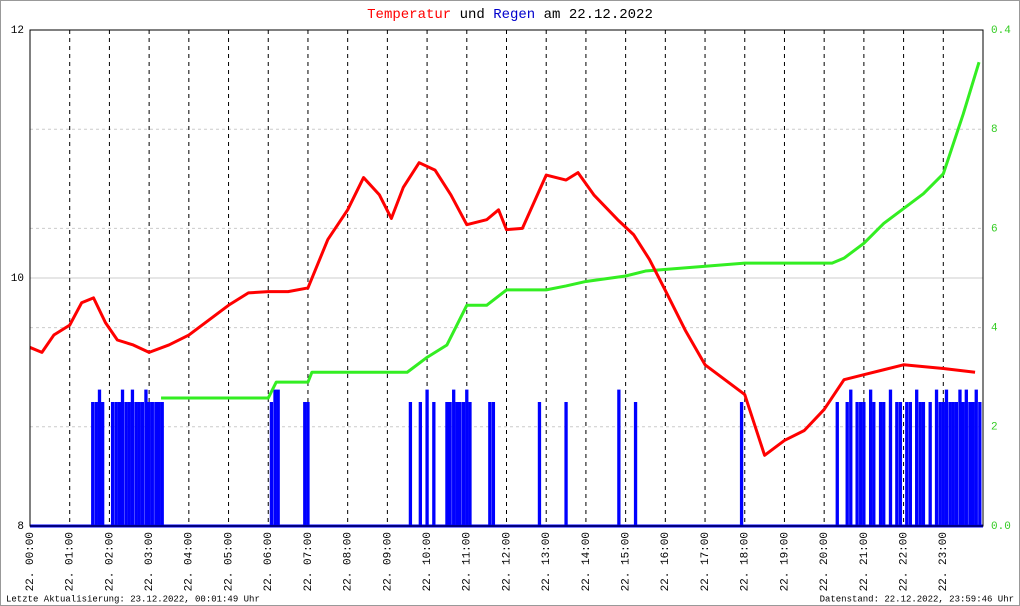 The width and height of the screenshot is (1020, 606). What do you see at coordinates (547, 561) in the screenshot?
I see `x-tick-label: 22. 13:00` at bounding box center [547, 561].